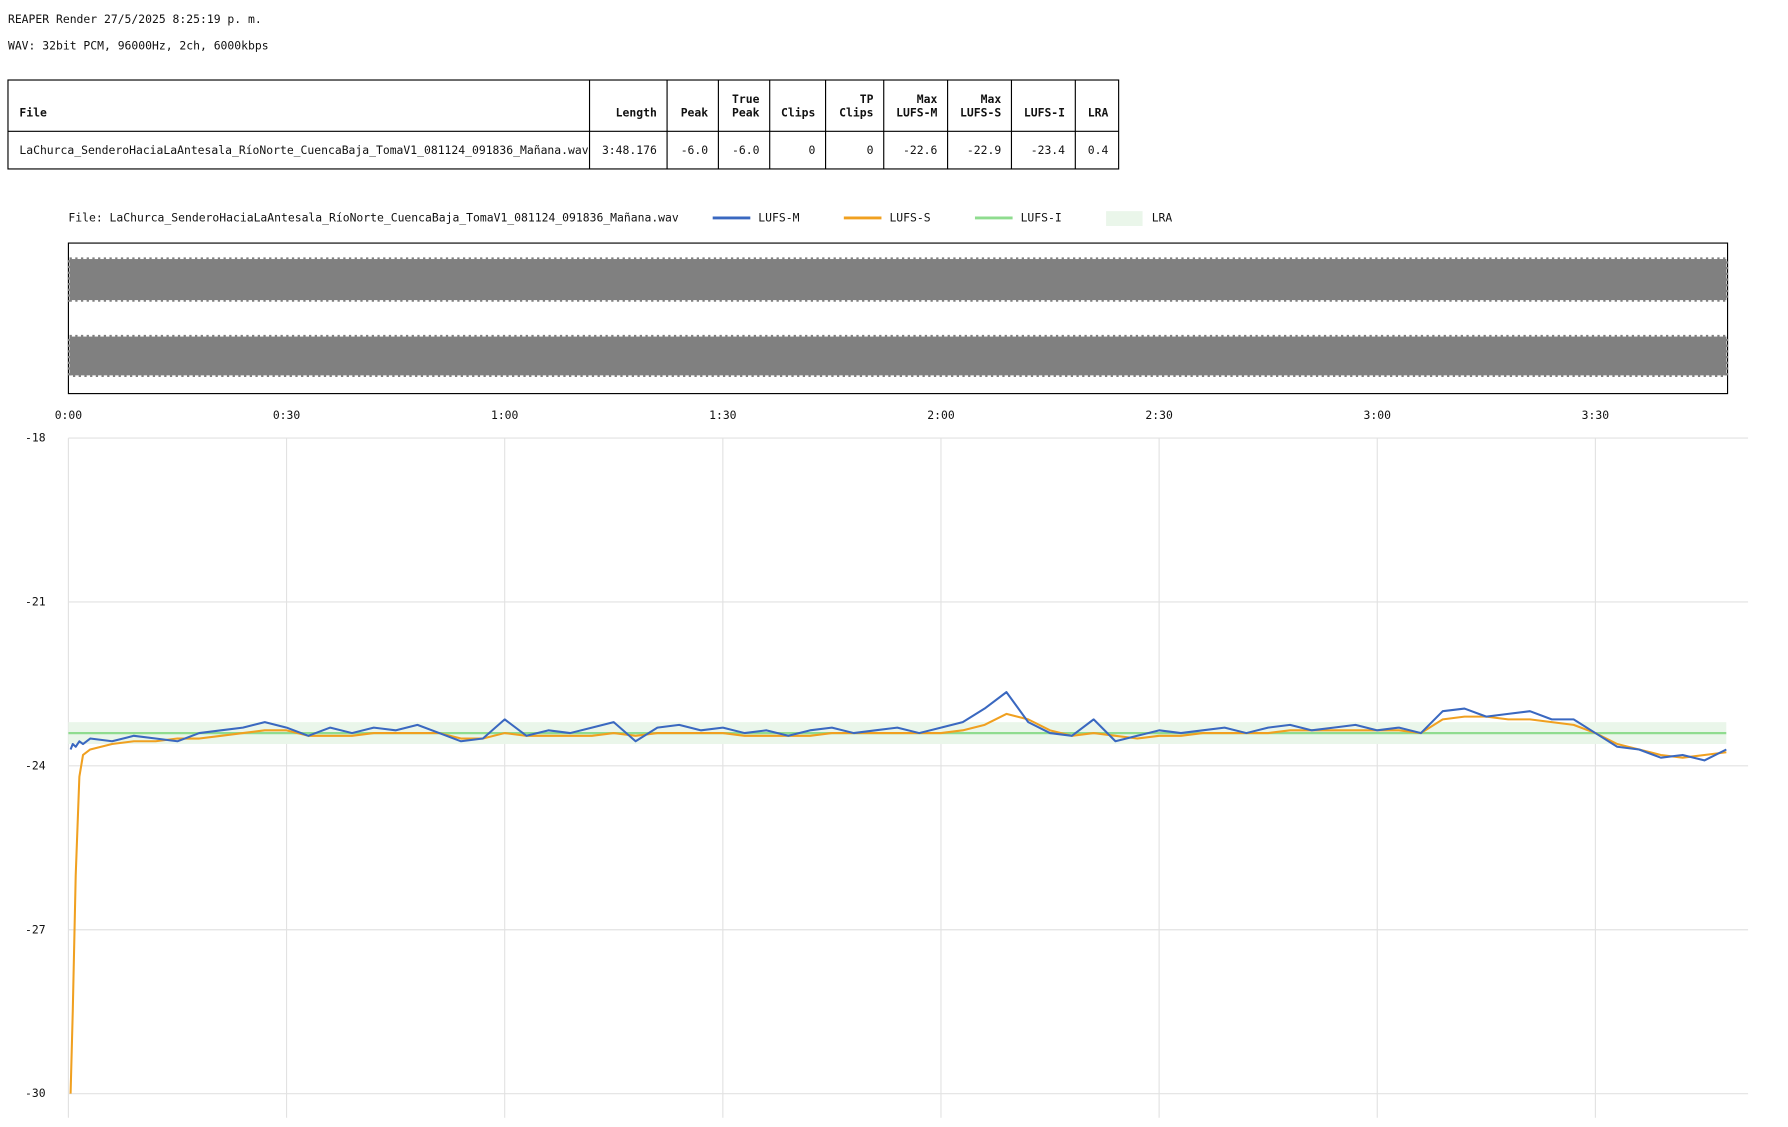 The height and width of the screenshot is (1127, 1788). Describe the element at coordinates (909, 217) in the screenshot. I see `legend-label: LUFS-S` at that location.